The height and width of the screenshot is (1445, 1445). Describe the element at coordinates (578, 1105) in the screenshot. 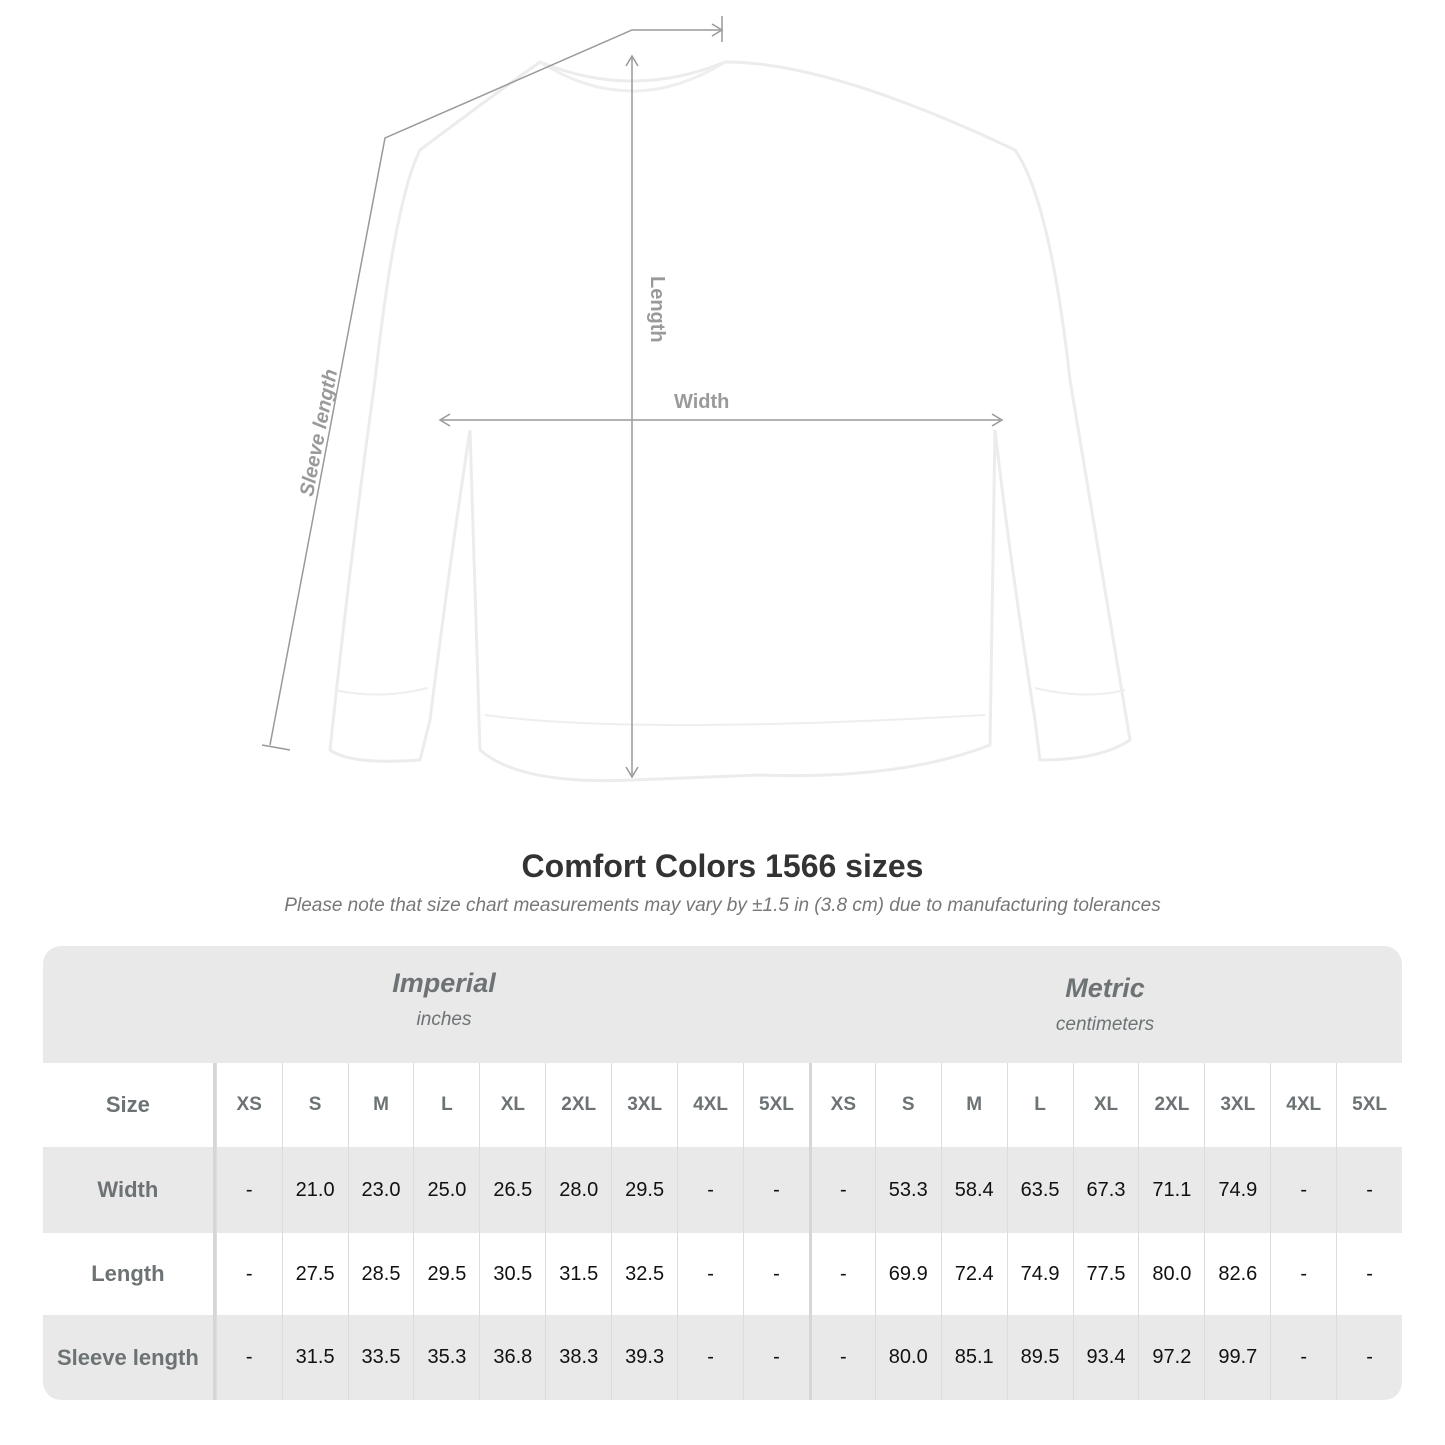

I see `imperial-size-2xl: 2XL` at that location.